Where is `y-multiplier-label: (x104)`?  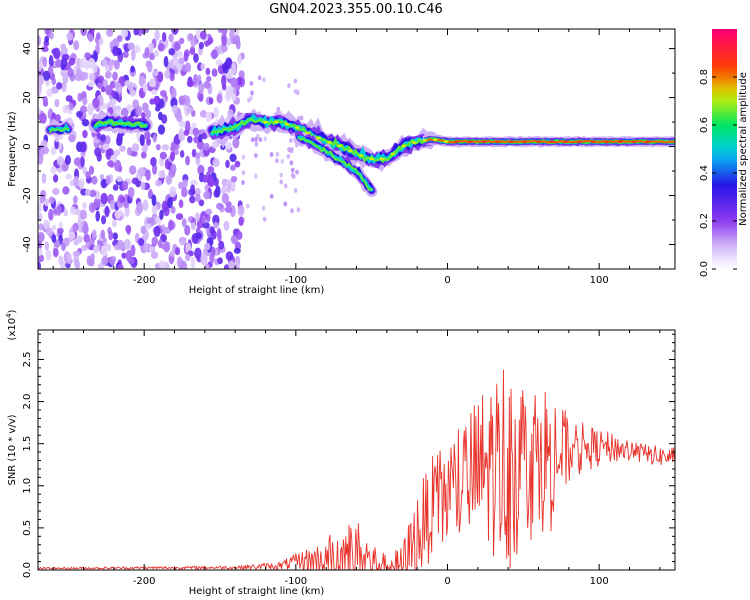
y-multiplier-label: (x104) is located at coordinates (11, 324).